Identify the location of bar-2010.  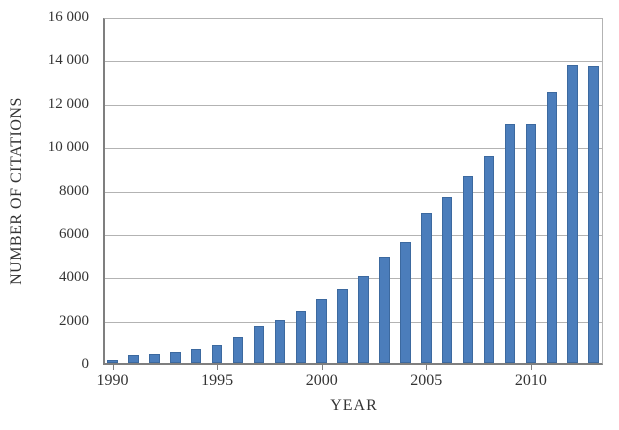
(531, 243).